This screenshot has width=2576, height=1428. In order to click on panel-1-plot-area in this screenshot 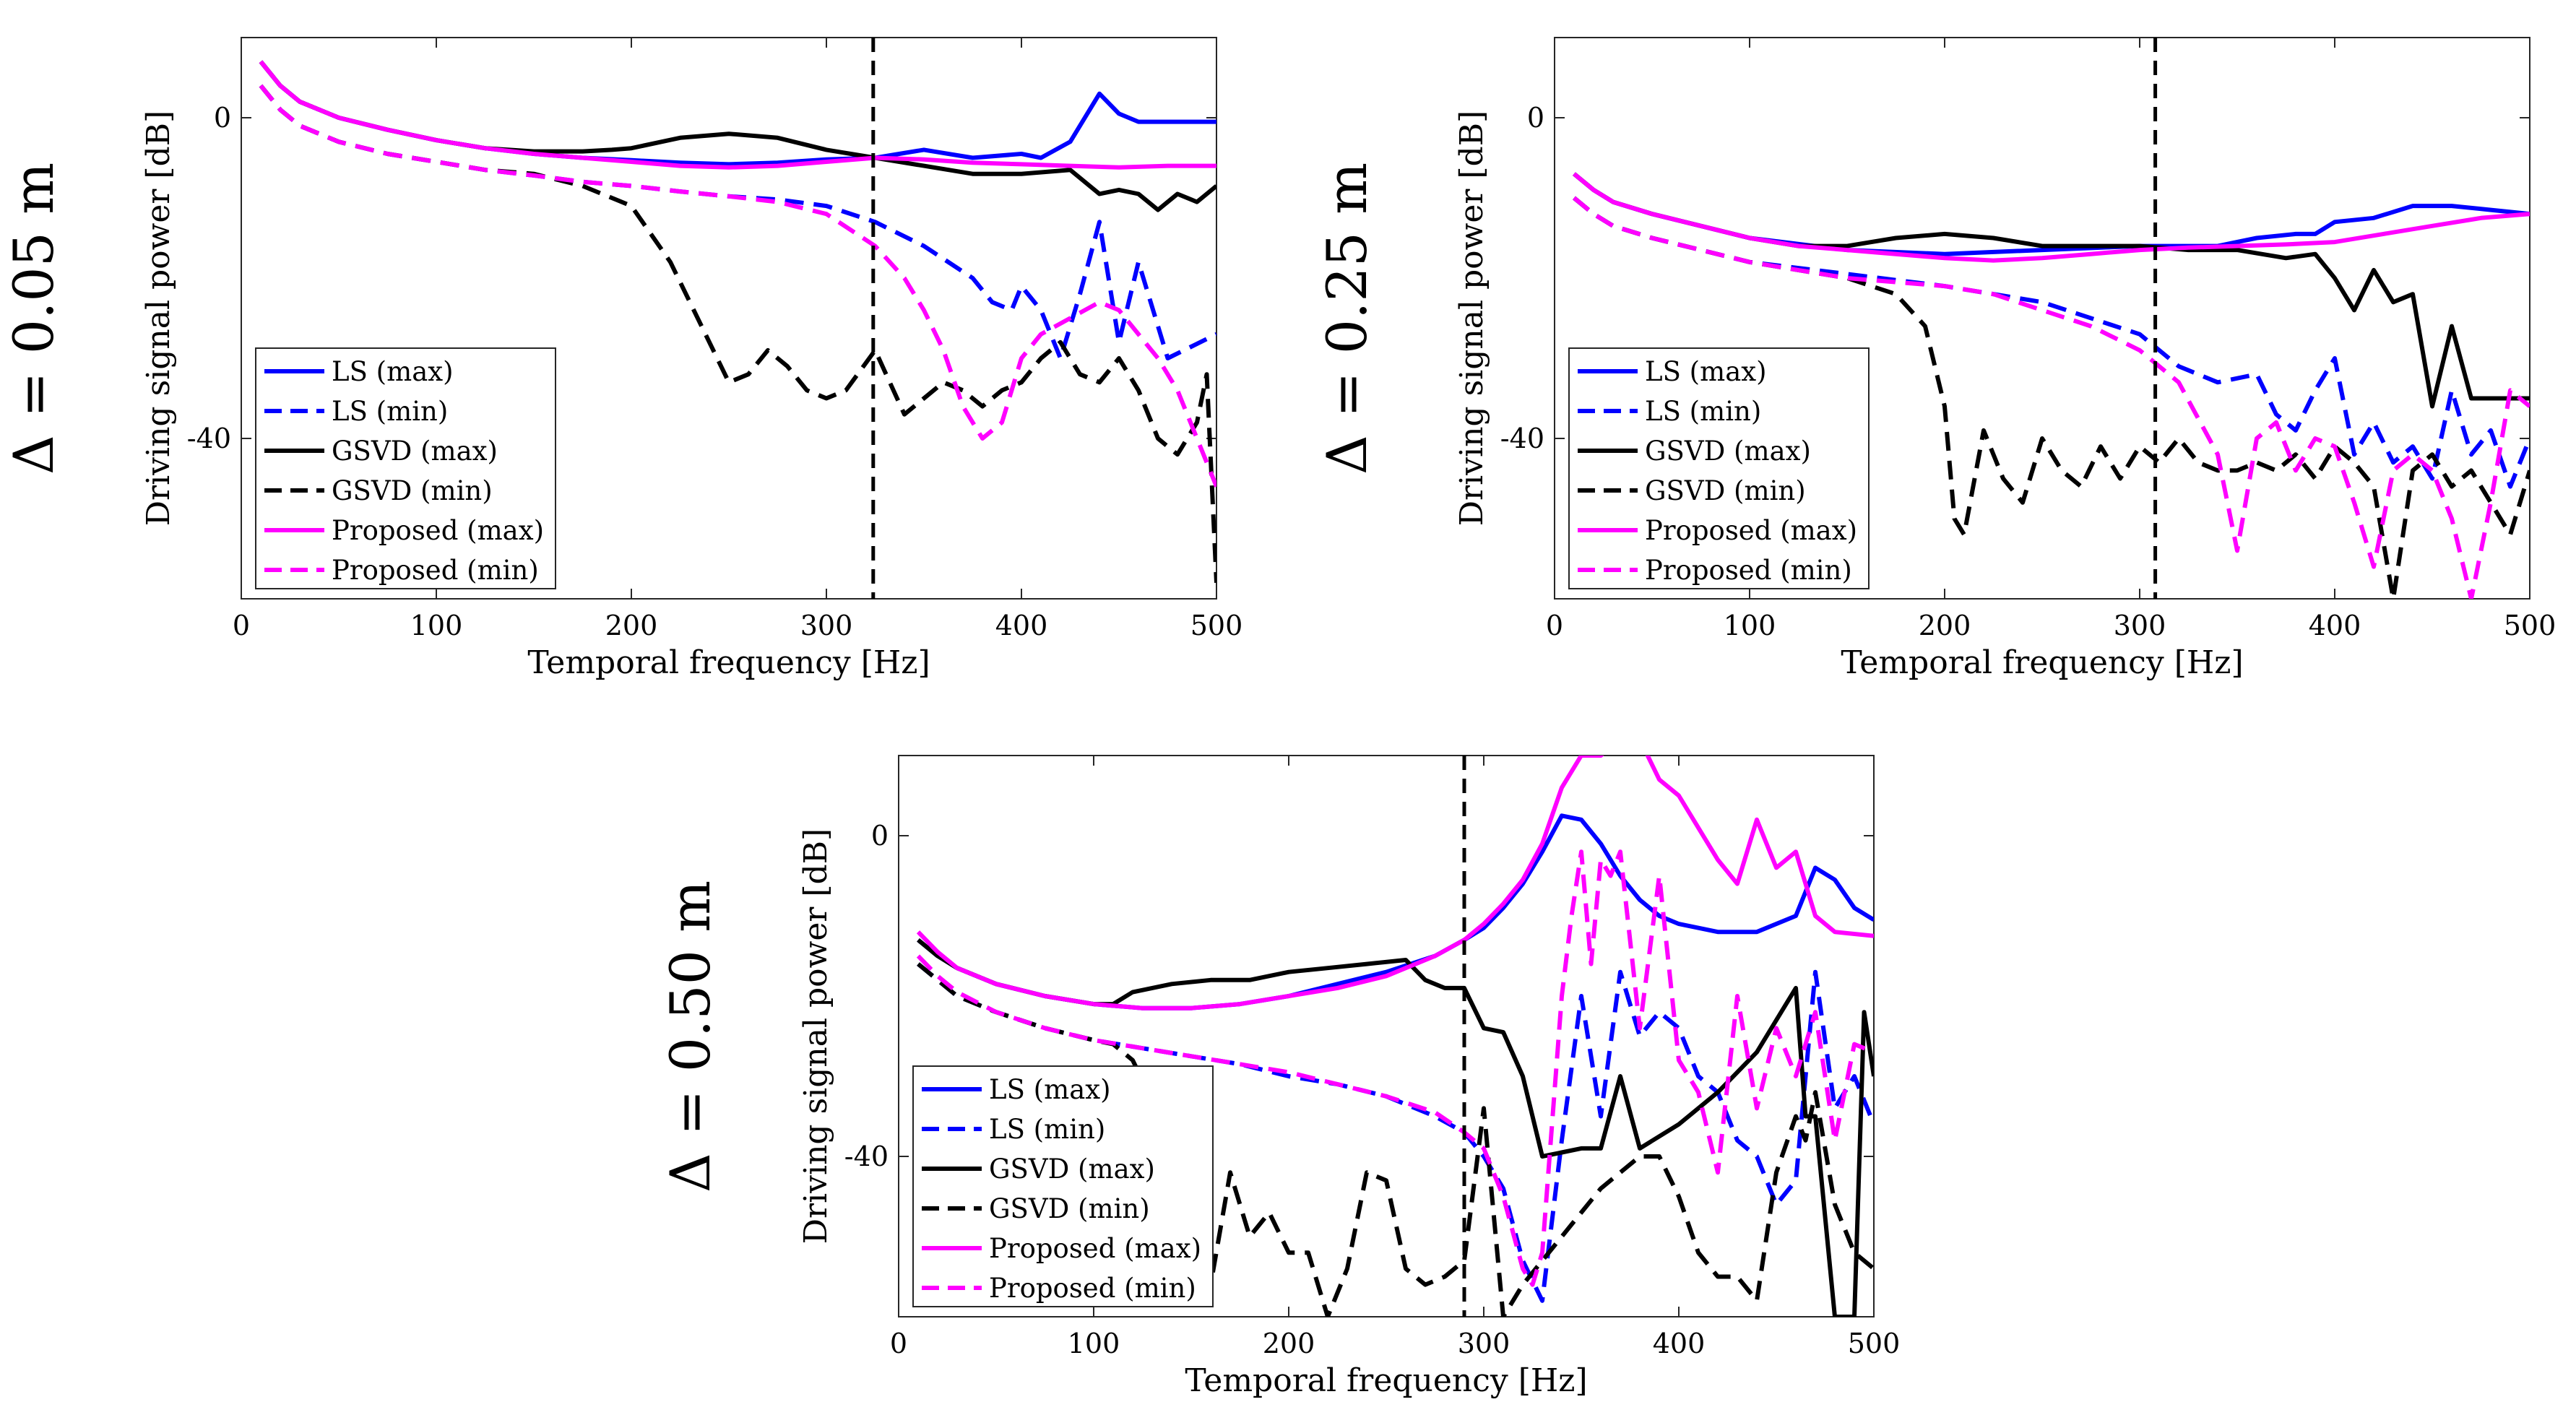, I will do `click(737, 321)`.